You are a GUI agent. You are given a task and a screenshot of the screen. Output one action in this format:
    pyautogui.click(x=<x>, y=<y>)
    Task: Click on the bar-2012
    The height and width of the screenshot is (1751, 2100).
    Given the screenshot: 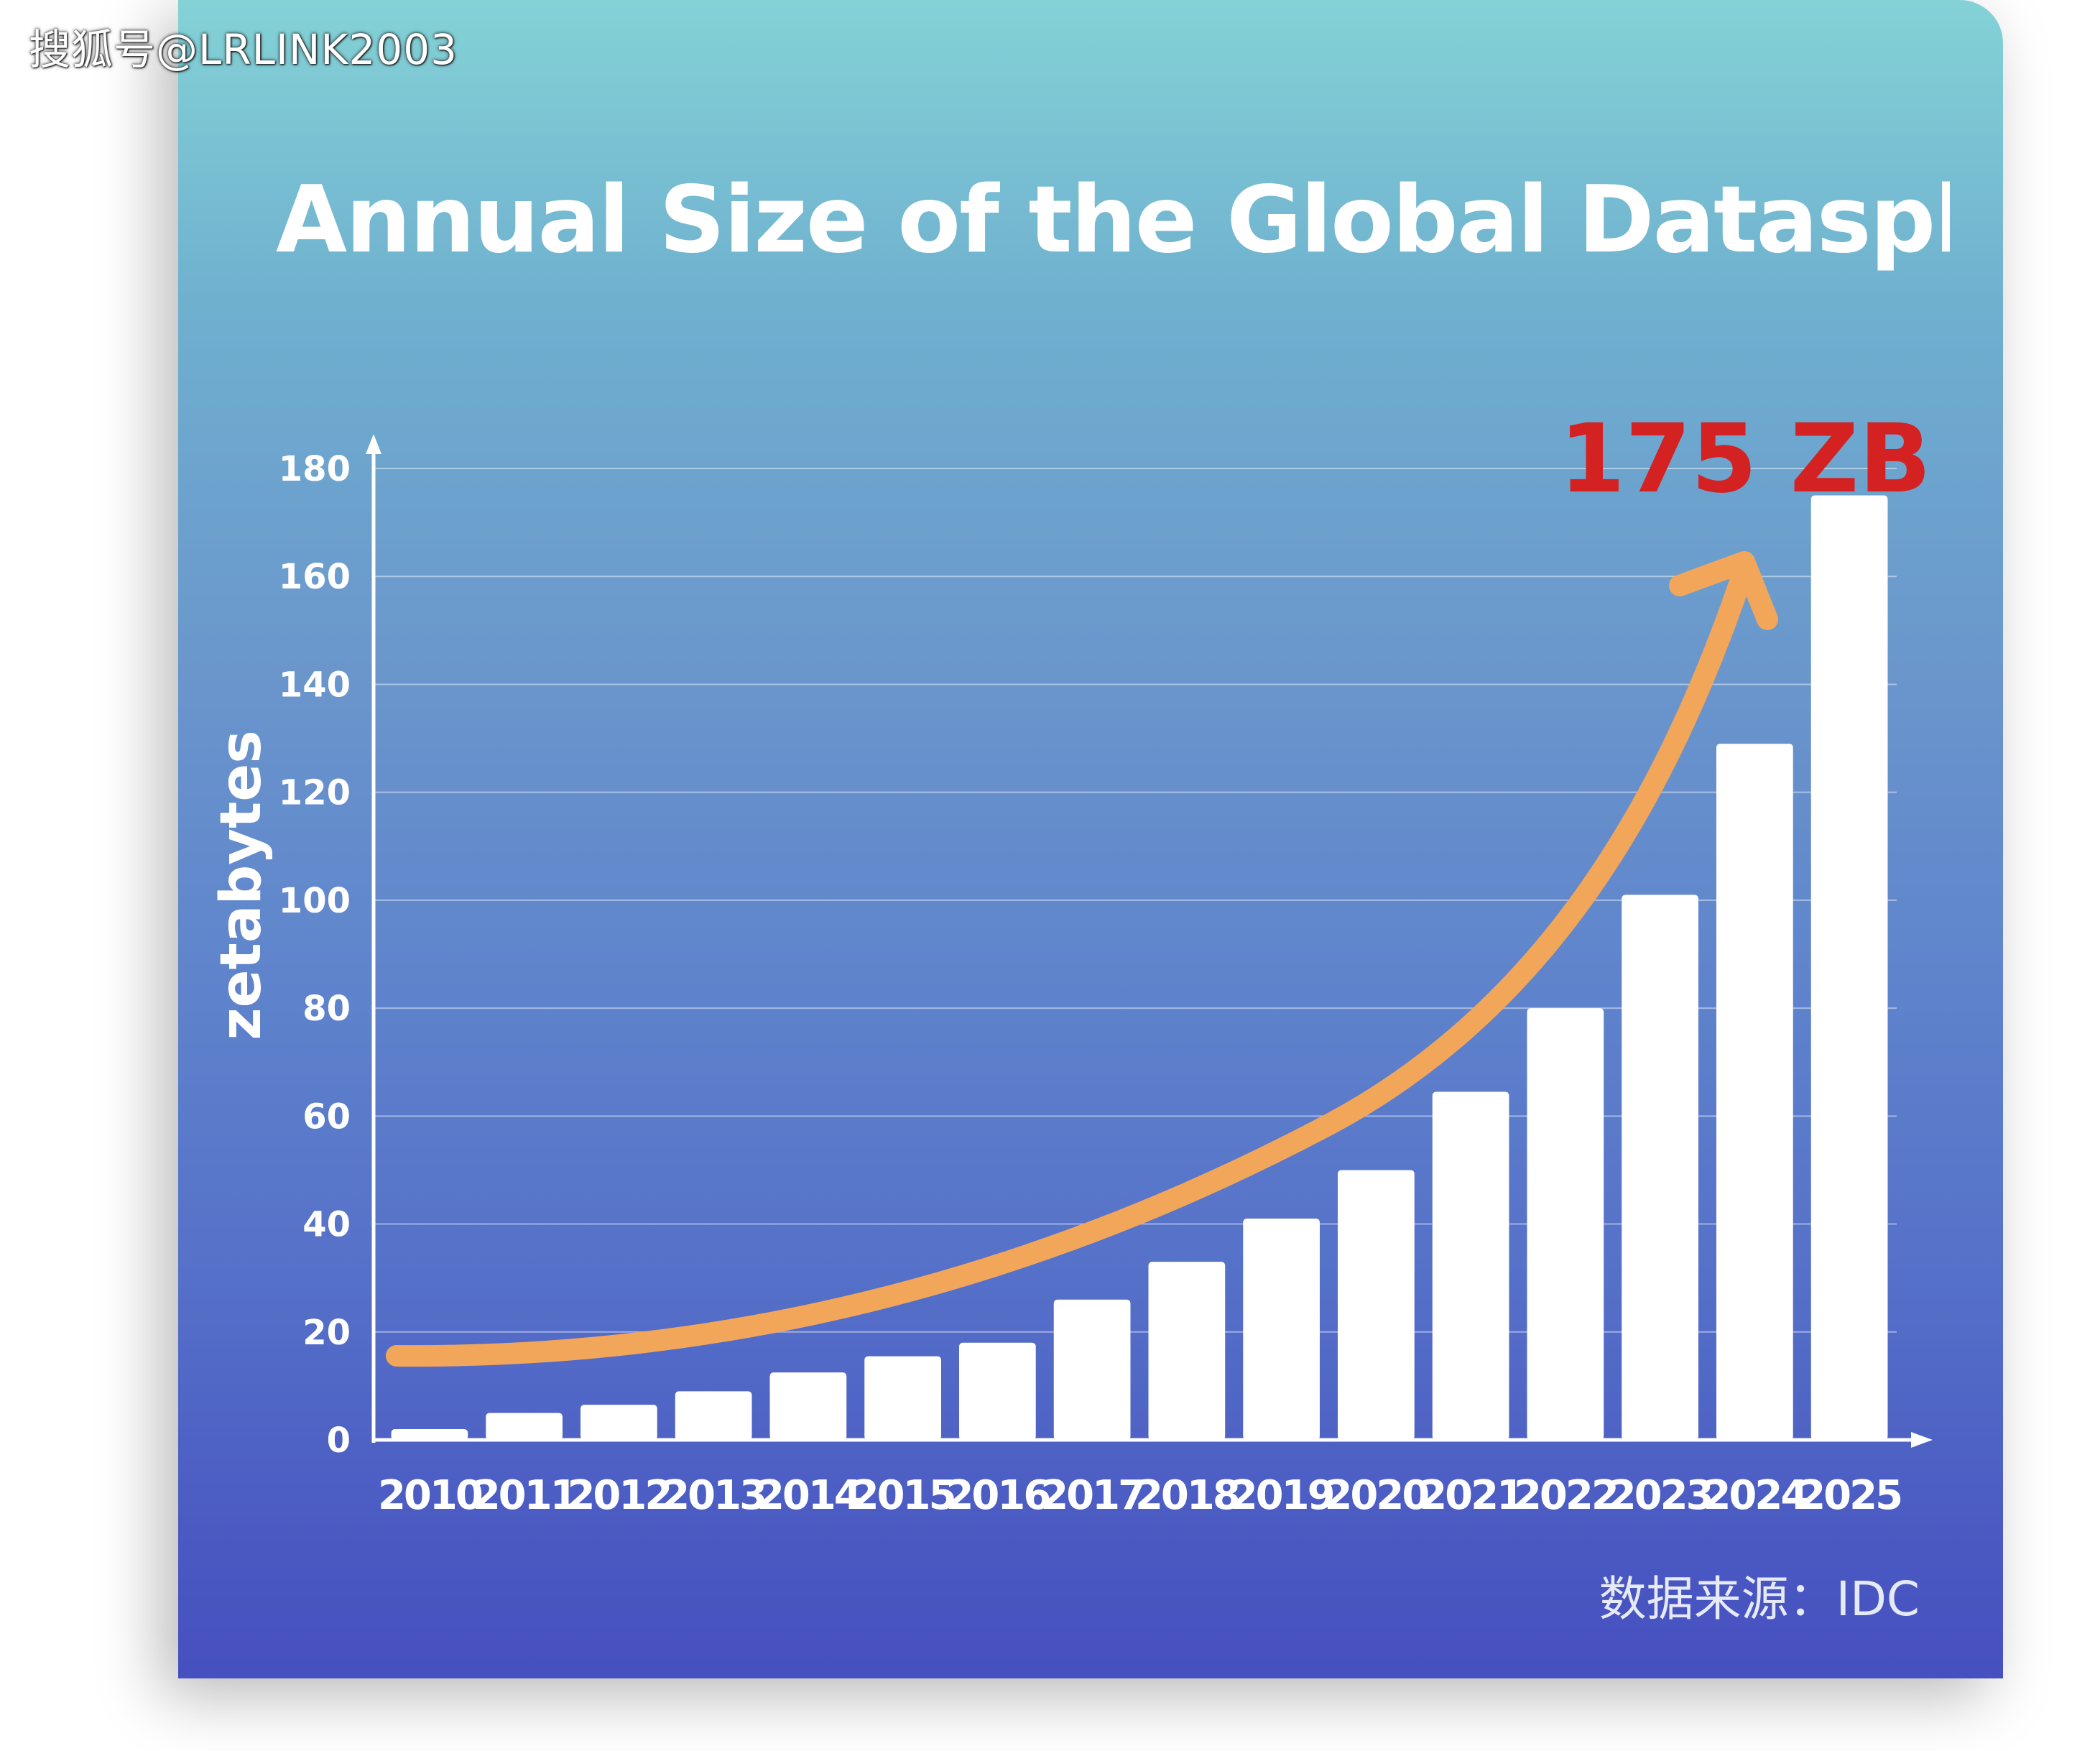 What is the action you would take?
    pyautogui.click(x=618, y=1422)
    